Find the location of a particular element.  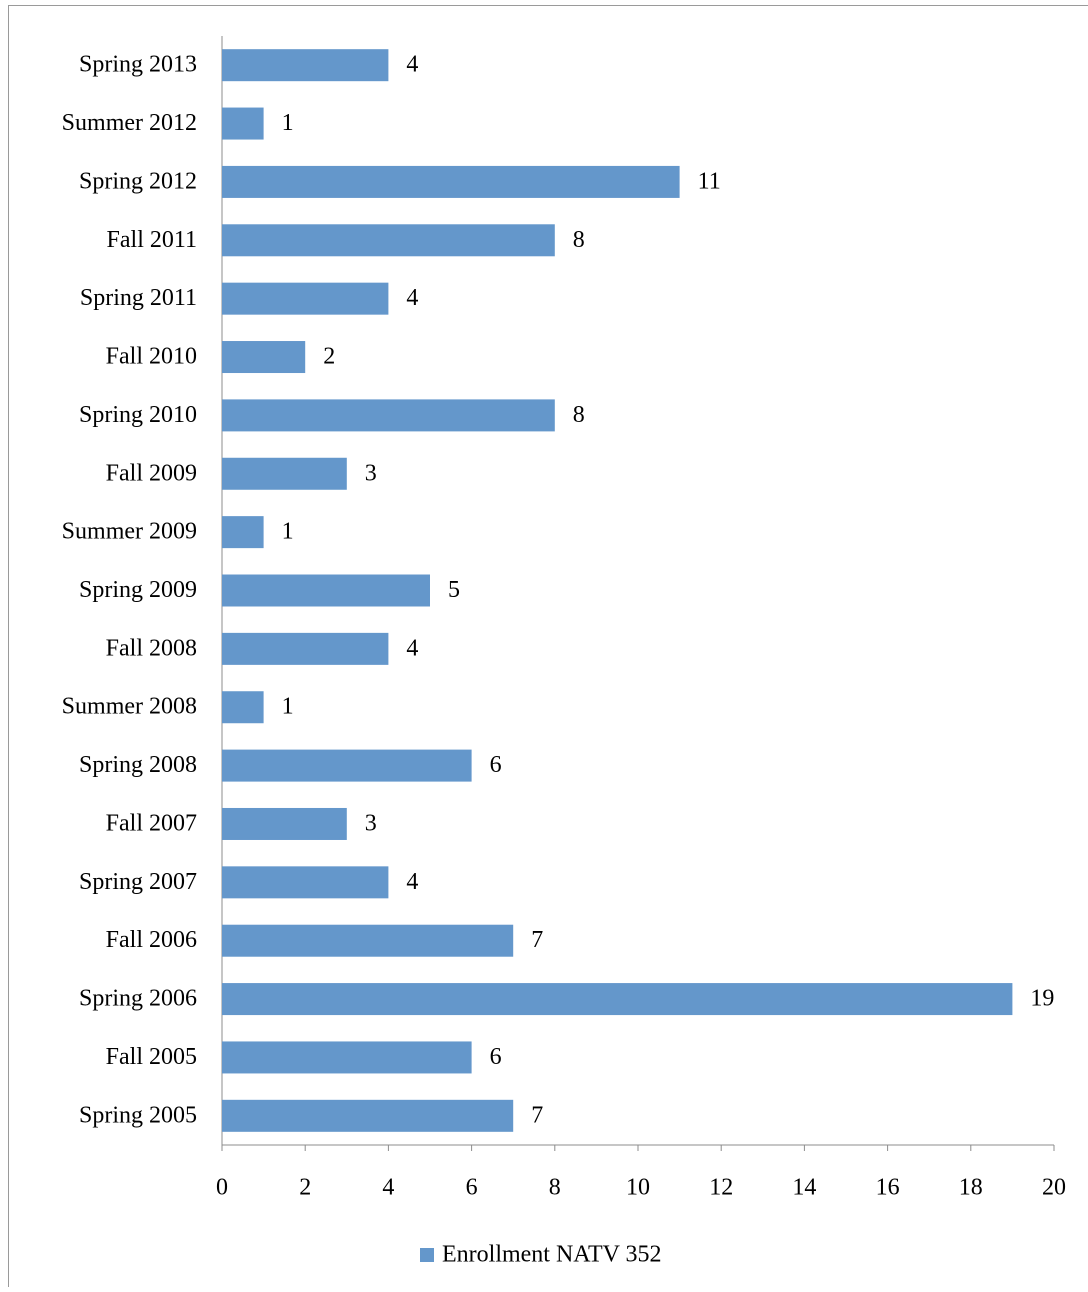

legend-swatch is located at coordinates (427, 1255).